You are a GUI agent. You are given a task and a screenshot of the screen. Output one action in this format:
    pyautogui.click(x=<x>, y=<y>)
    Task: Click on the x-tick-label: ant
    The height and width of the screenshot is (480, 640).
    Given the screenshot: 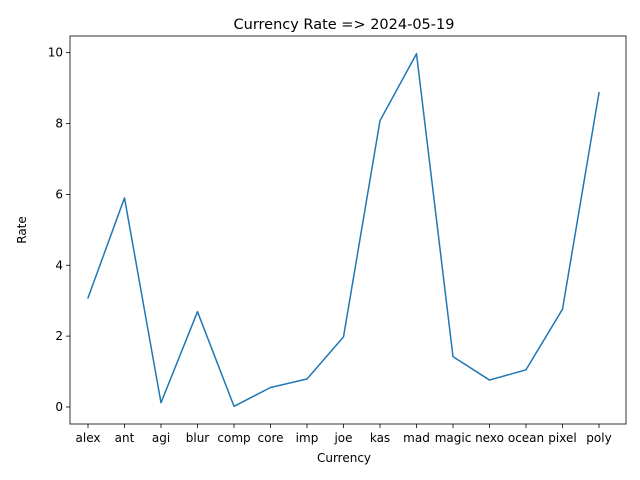 What is the action you would take?
    pyautogui.click(x=125, y=438)
    